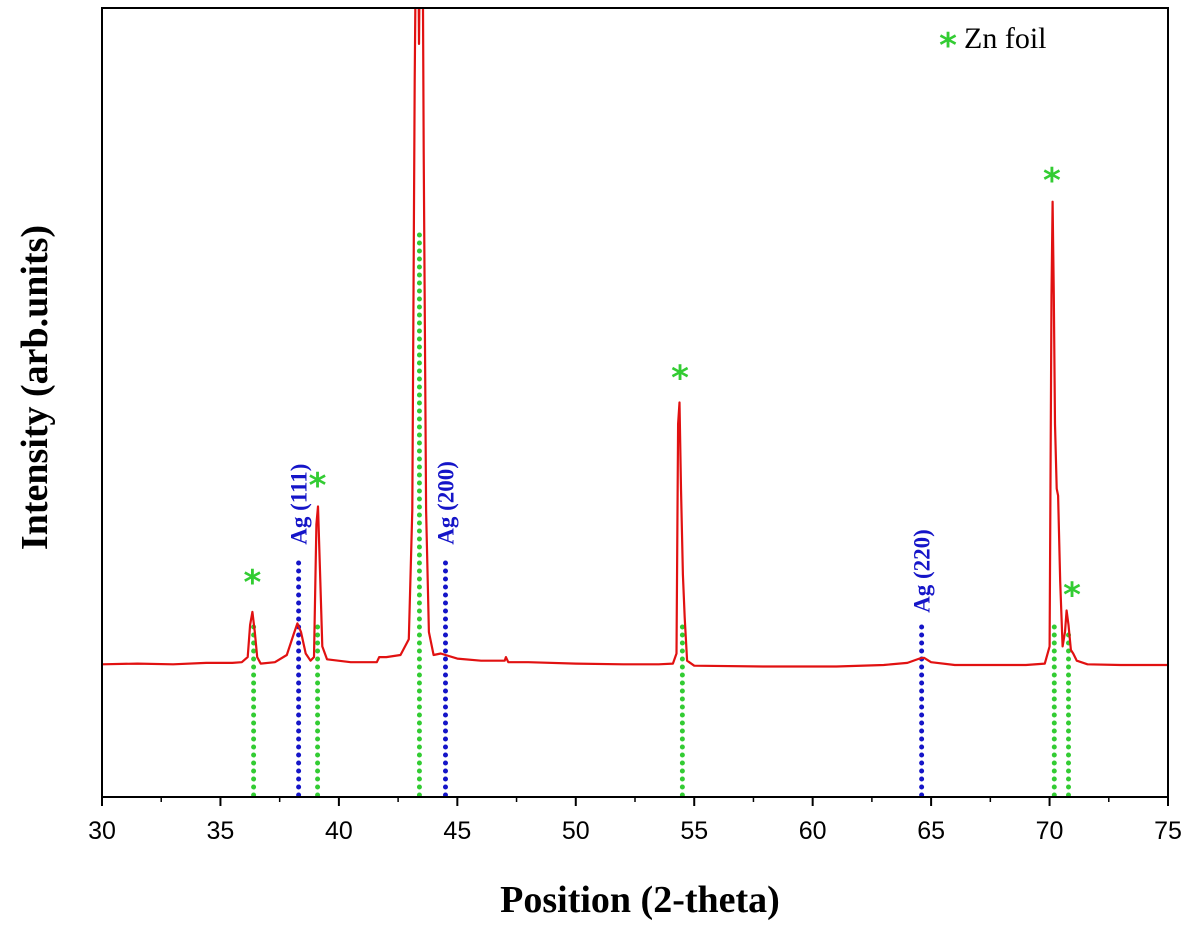  What do you see at coordinates (445, 503) in the screenshot?
I see `ag-peak-label: Ag (200)` at bounding box center [445, 503].